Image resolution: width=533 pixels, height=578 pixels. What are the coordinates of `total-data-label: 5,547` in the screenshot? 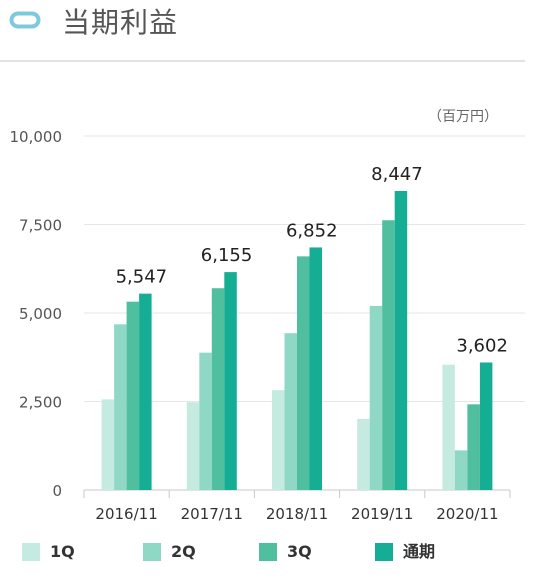 It's located at (142, 277).